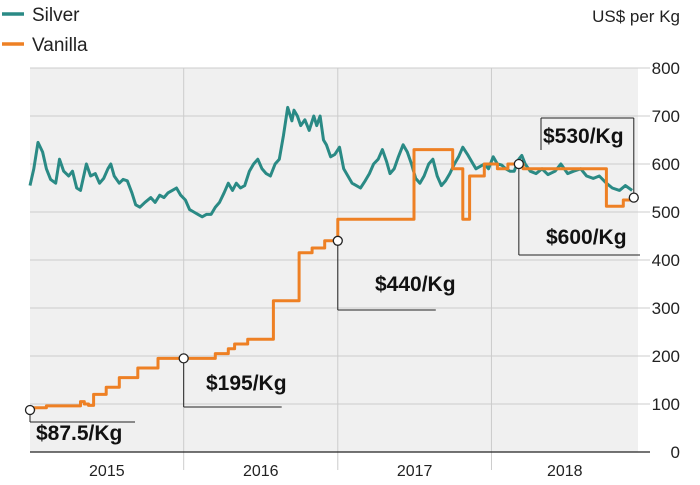  Describe the element at coordinates (60, 45) in the screenshot. I see `legend-label: Vanilla` at that location.